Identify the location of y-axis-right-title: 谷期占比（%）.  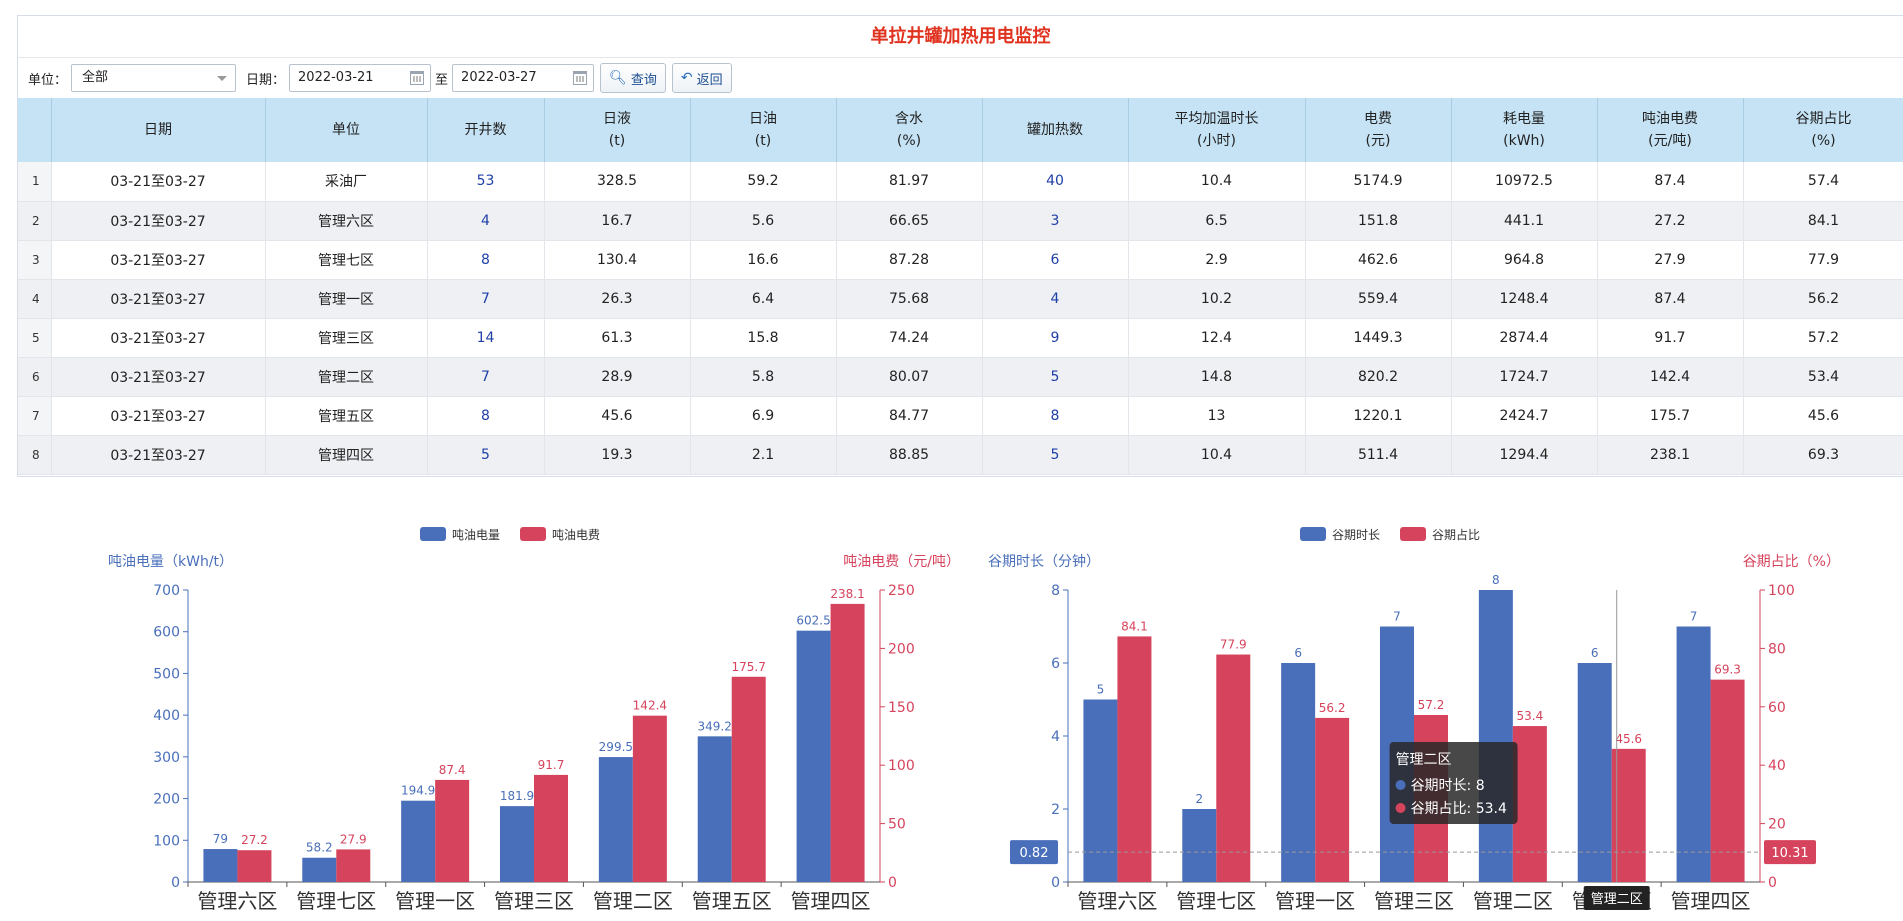
(1791, 562).